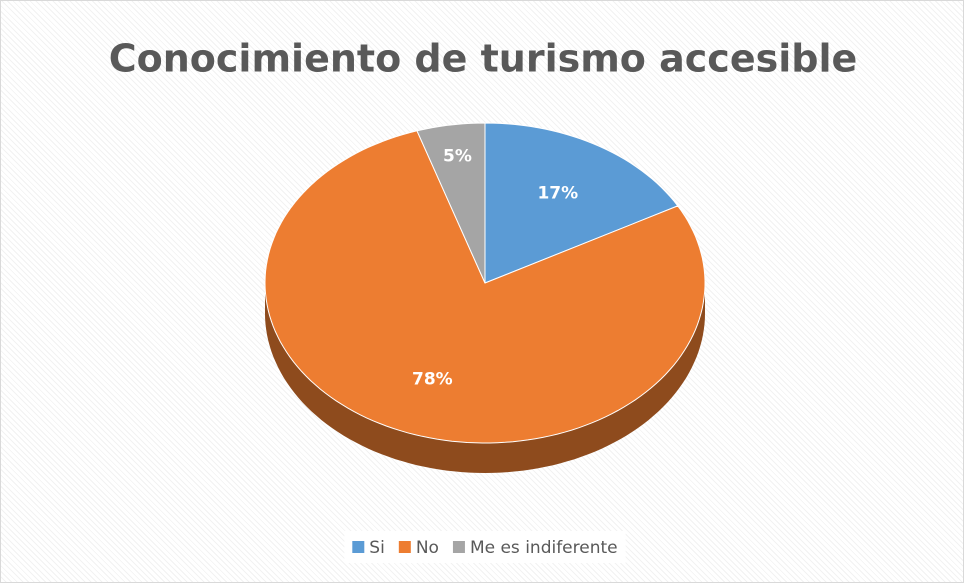 The height and width of the screenshot is (583, 964). I want to click on legend-label: Si, so click(377, 548).